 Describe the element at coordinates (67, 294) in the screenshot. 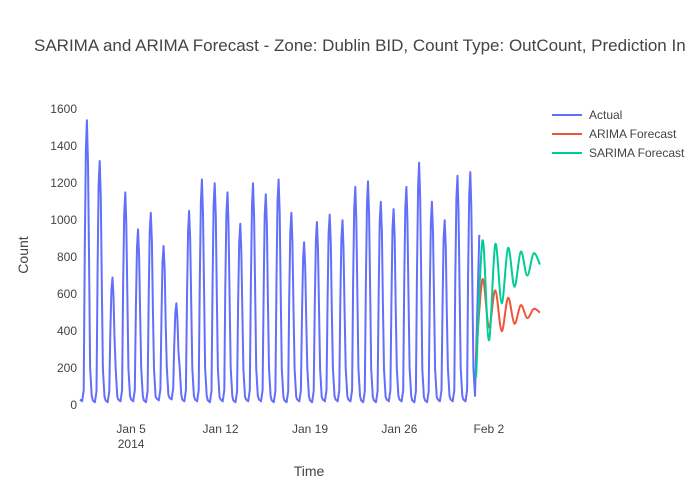

I see `y-tick-label: 600` at that location.